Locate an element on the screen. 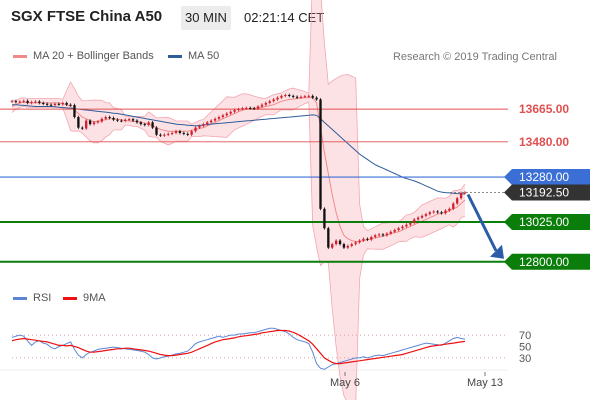 This screenshot has width=590, height=400. legend-9ma: 9MA is located at coordinates (84, 298).